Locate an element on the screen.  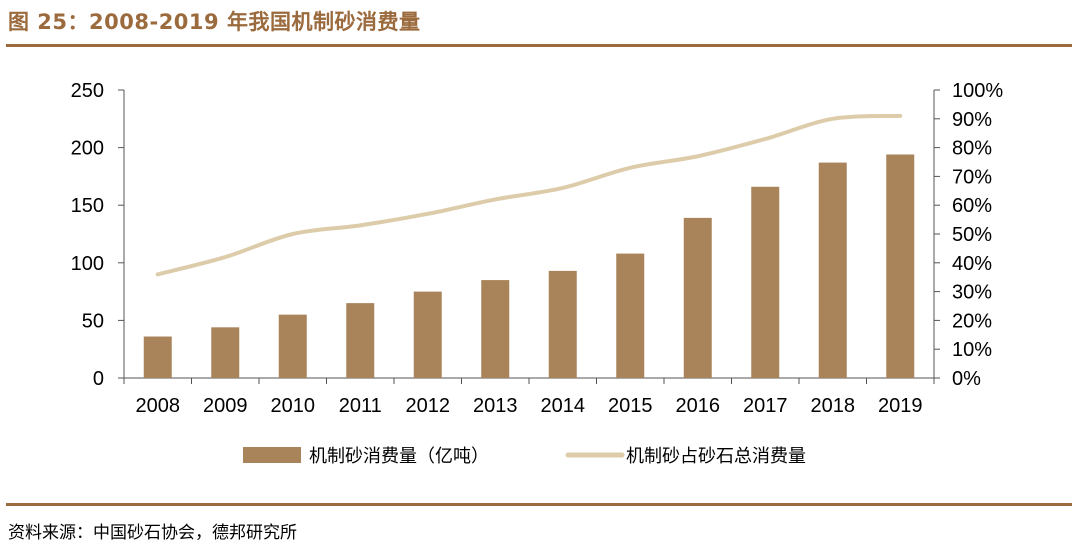
right-tick-label: 30% is located at coordinates (972, 293).